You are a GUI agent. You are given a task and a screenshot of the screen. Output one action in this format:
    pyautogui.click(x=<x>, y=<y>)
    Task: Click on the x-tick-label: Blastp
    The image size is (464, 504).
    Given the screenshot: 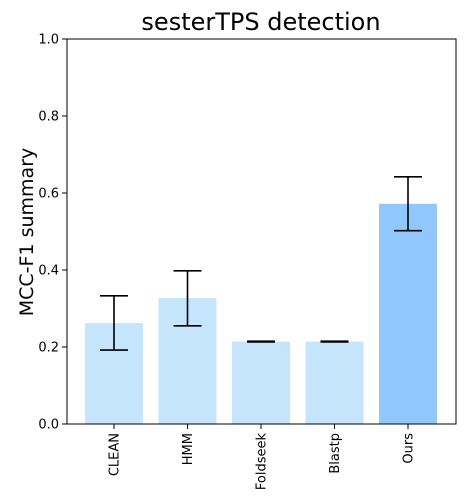 What is the action you would take?
    pyautogui.click(x=335, y=453)
    